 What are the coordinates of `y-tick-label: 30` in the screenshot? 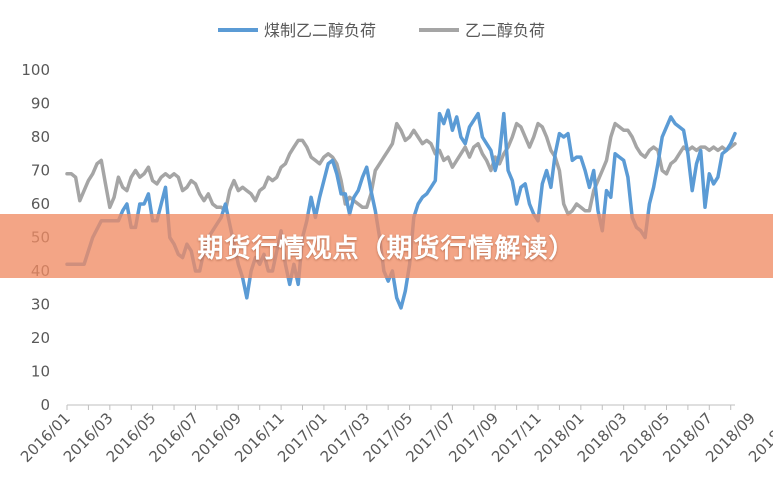 It's located at (40, 305).